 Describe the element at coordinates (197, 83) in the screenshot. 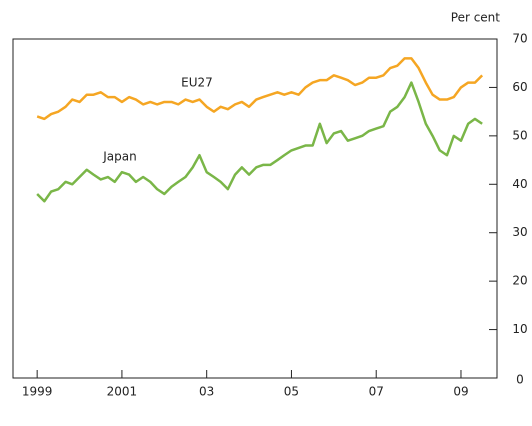

I see `series-label: EU27` at that location.